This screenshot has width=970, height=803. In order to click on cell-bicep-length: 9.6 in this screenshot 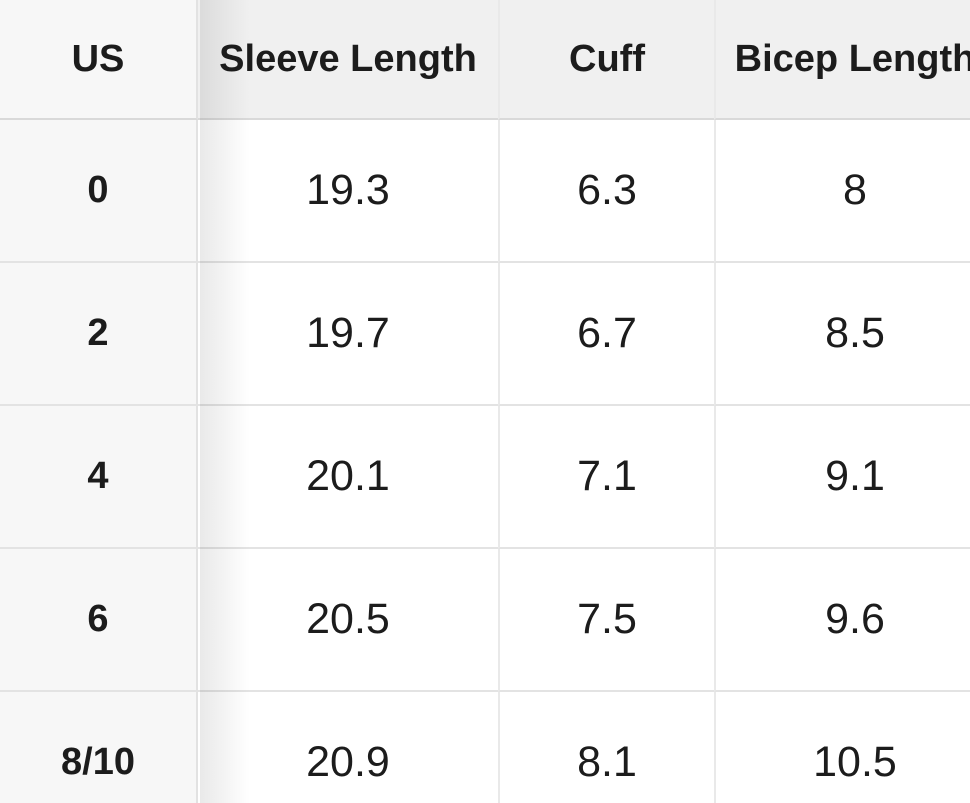, I will do `click(842, 620)`.